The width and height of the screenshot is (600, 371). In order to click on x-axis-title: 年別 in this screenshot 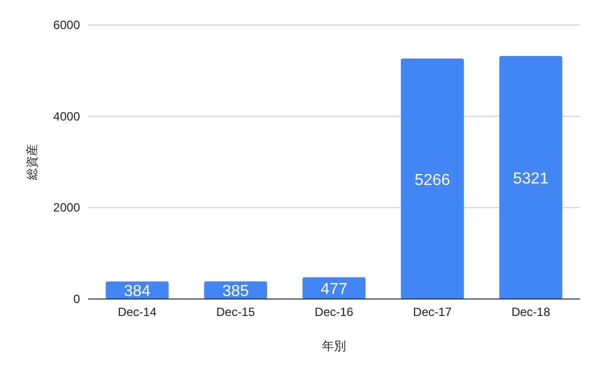, I will do `click(334, 346)`.